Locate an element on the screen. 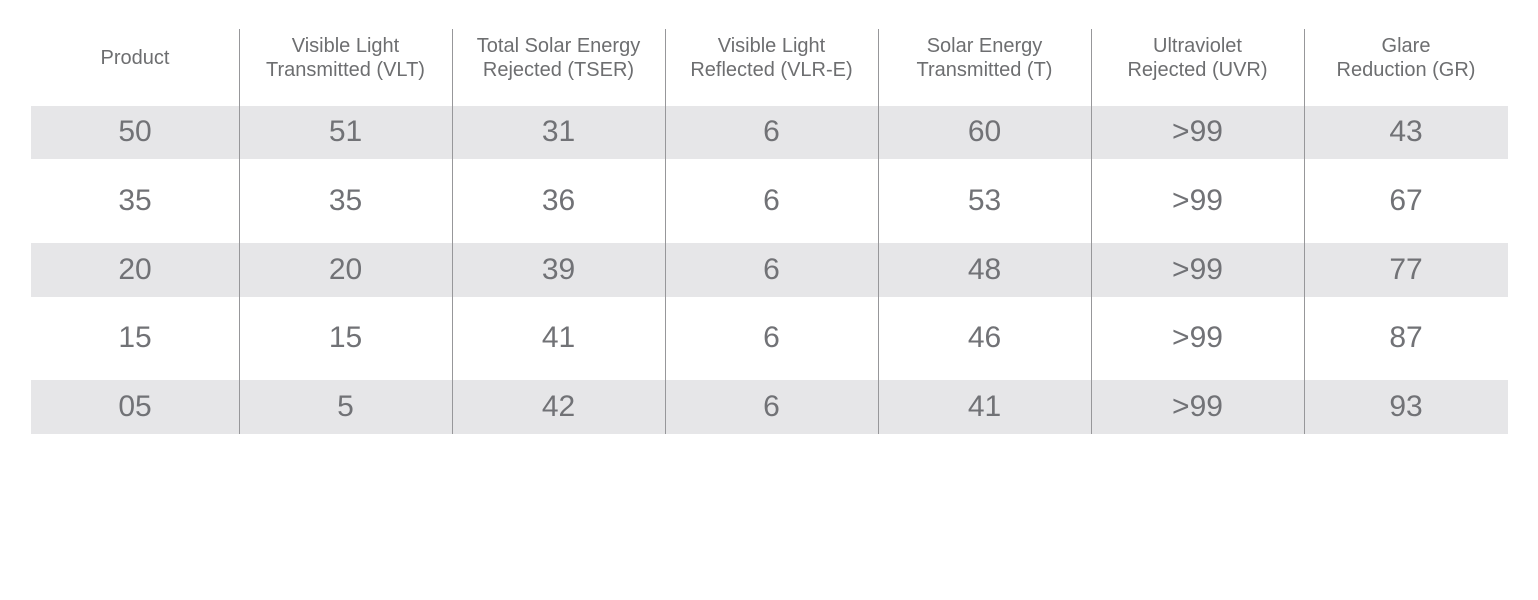 This screenshot has width=1538, height=600. table-cell: 39 is located at coordinates (558, 269).